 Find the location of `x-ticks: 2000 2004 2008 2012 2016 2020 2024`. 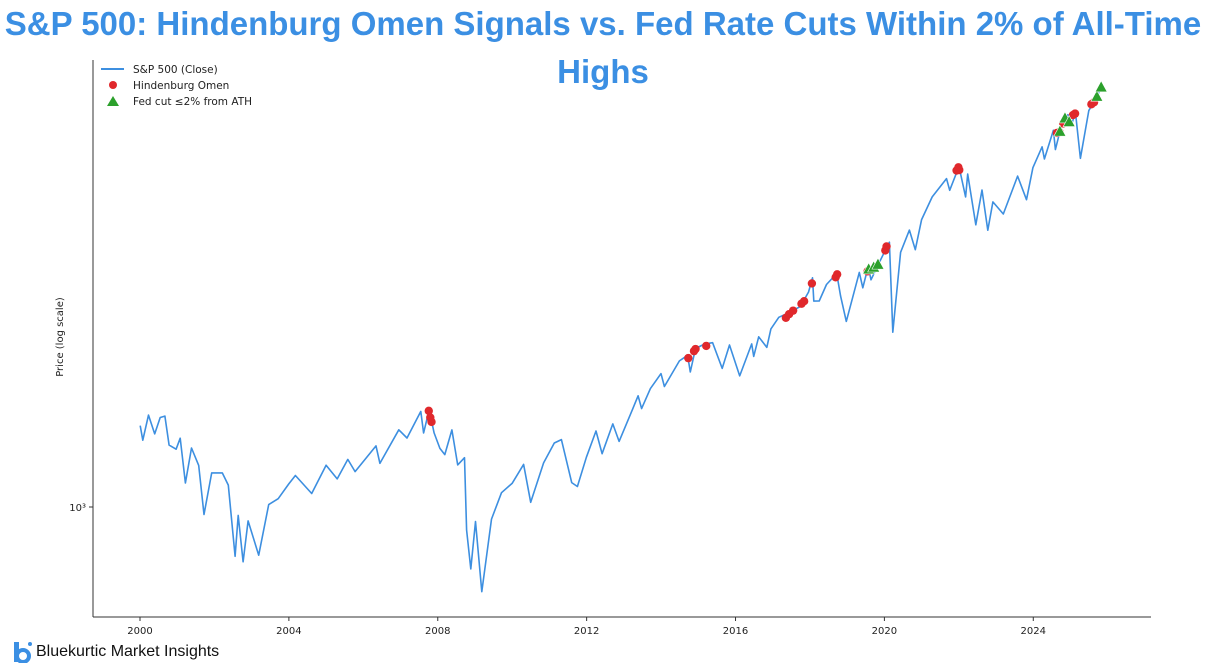

x-ticks: 2000 2004 2008 2012 2016 2020 2024 is located at coordinates (586, 627).